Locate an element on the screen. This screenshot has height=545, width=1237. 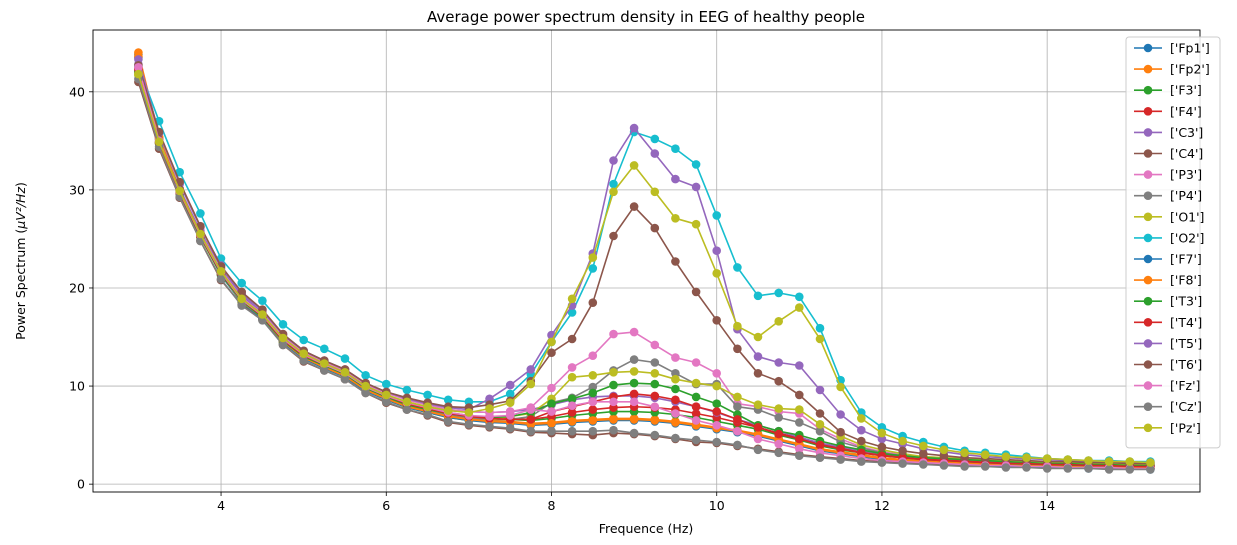
legend-label: ['P4'] is located at coordinates (1186, 195).